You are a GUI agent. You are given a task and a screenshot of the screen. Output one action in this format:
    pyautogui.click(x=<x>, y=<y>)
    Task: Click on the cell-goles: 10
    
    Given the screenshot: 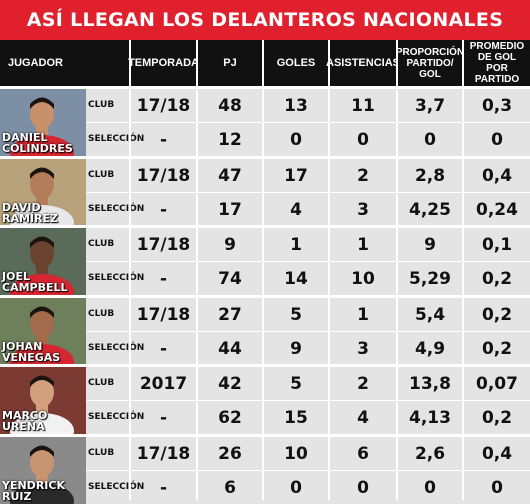 What is the action you would take?
    pyautogui.click(x=296, y=453)
    